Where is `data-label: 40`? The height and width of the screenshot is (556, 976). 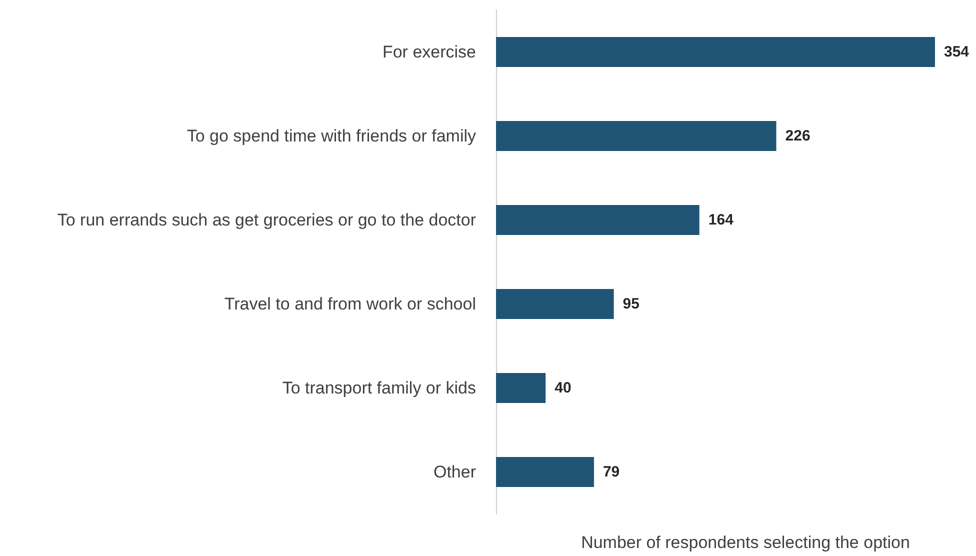 data-label: 40 is located at coordinates (563, 388).